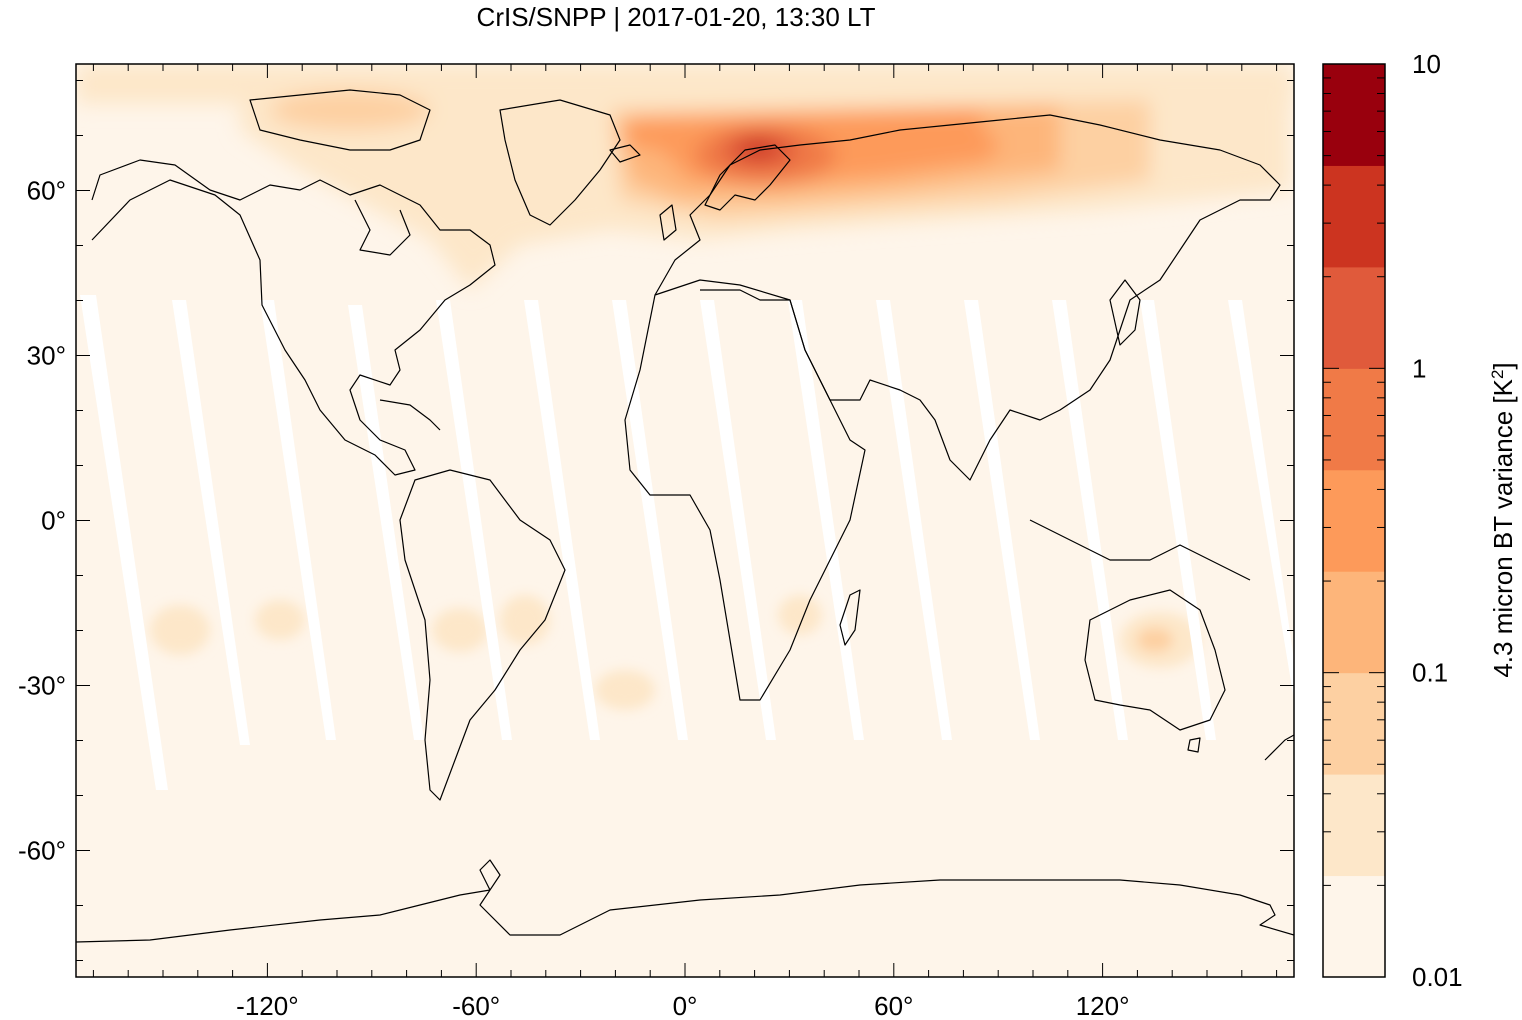 This screenshot has height=1020, width=1522. I want to click on coast-iceland, so click(625, 153).